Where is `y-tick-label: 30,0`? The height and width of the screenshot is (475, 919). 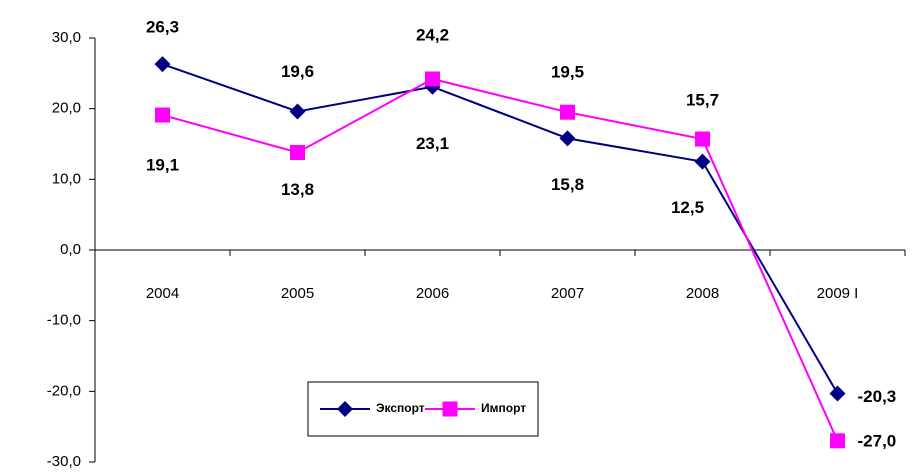 y-tick-label: 30,0 is located at coordinates (66, 37).